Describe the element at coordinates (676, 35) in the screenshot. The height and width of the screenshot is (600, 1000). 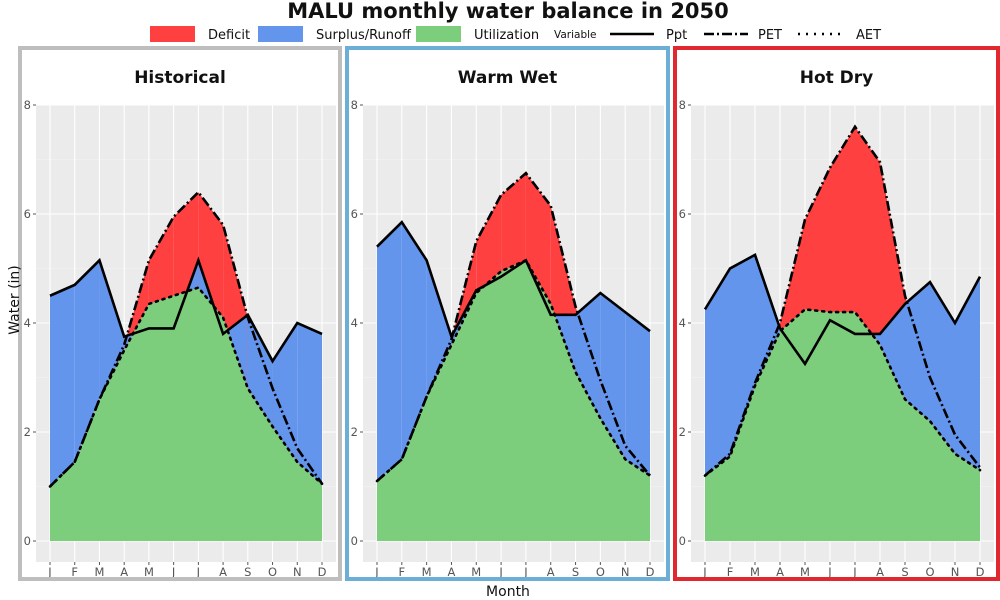
I see `legend-ppt-label: Ppt` at that location.